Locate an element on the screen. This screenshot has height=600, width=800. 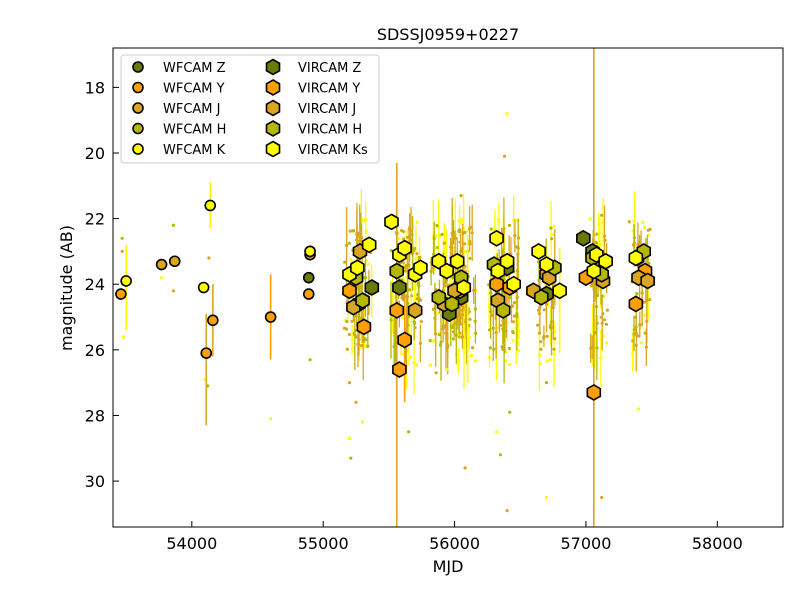
series-vircam-h is located at coordinates (500, 280).